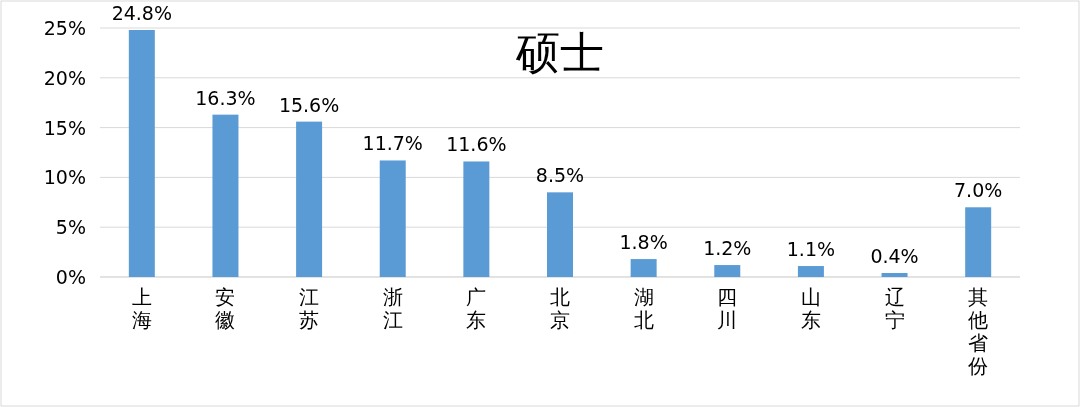 The image size is (1080, 407). What do you see at coordinates (560, 175) in the screenshot?
I see `data-label: 8.5%` at bounding box center [560, 175].